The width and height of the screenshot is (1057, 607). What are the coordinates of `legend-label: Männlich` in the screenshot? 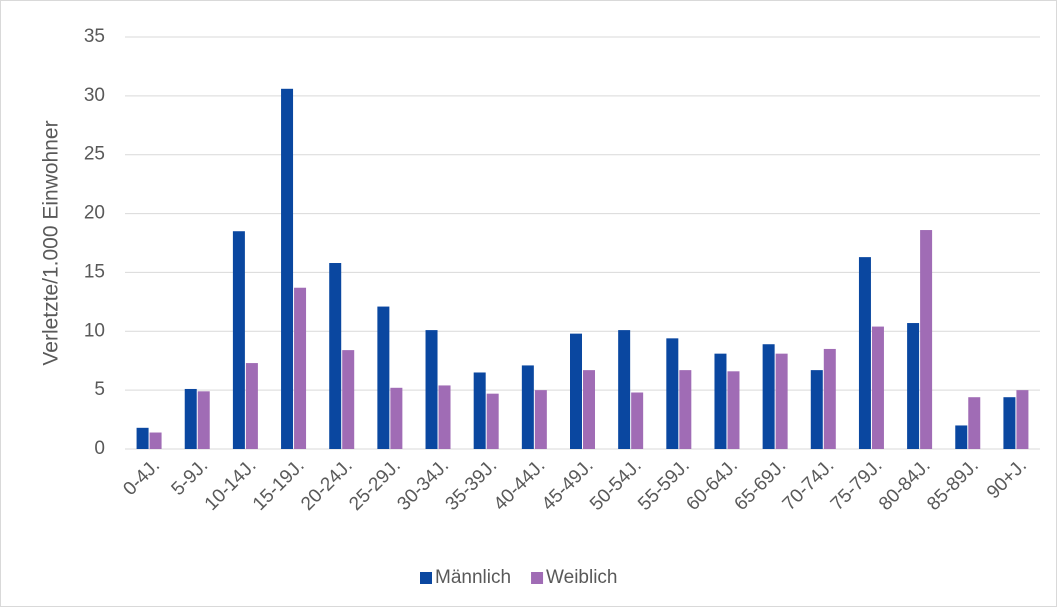 It's located at (473, 577).